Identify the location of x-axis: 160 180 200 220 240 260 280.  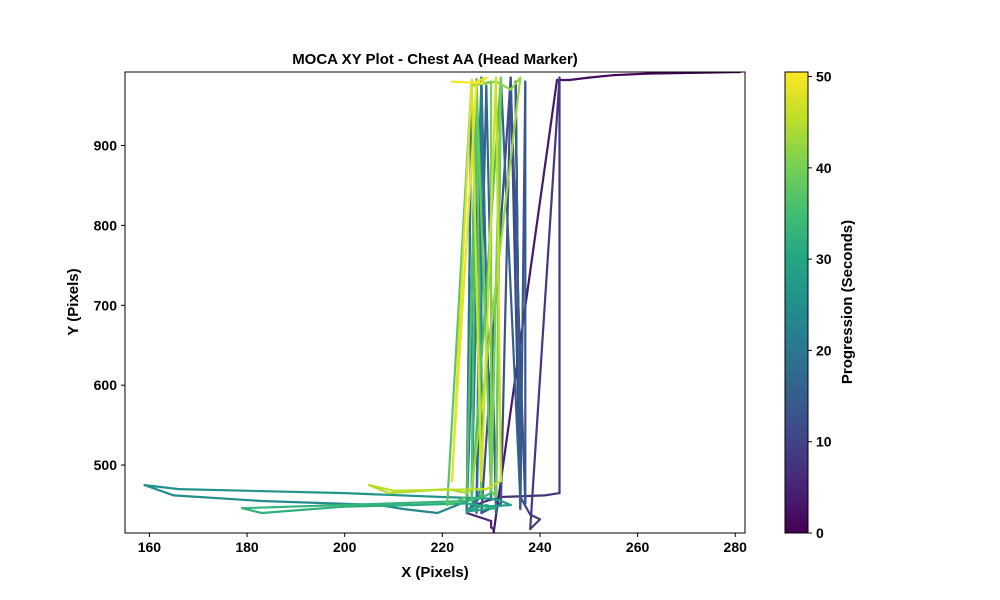
(442, 544).